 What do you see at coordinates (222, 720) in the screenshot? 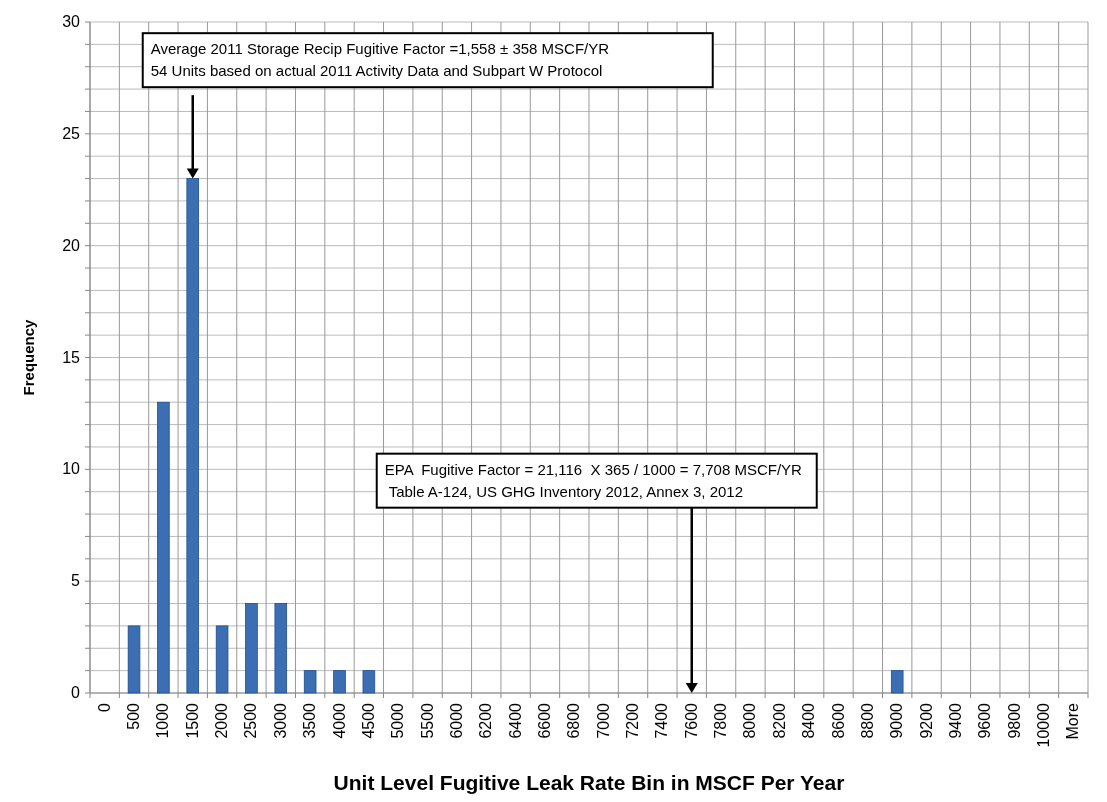
I see `x-tick-label: 2000` at bounding box center [222, 720].